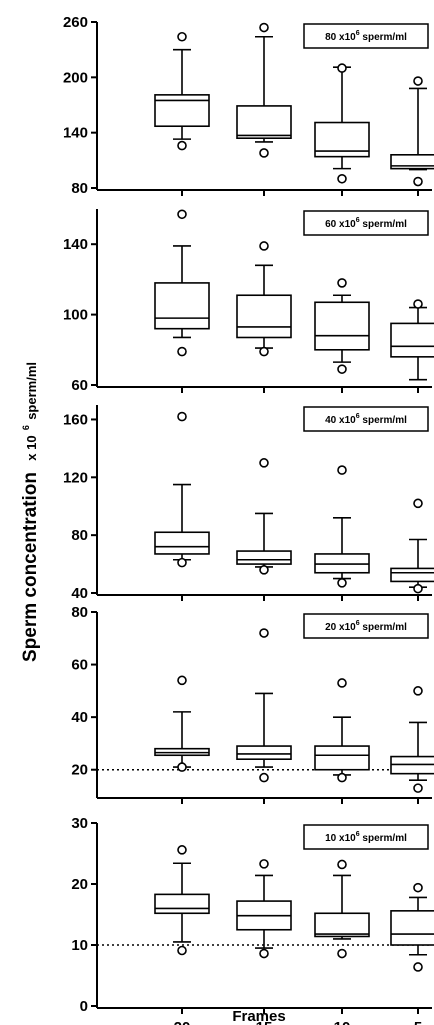  I want to click on legend-label: 10 x106 sperm/ml, so click(366, 837).